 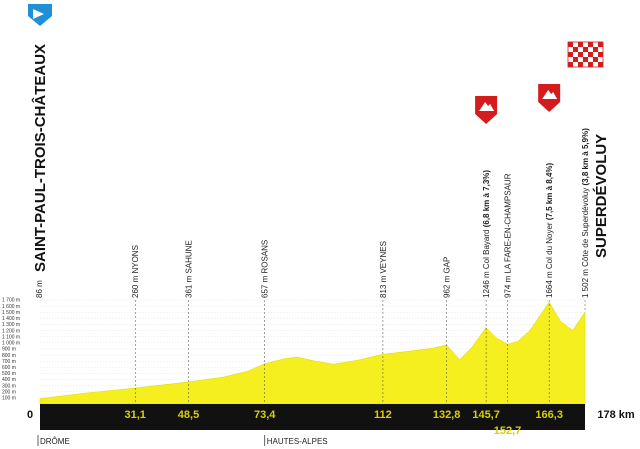 What do you see at coordinates (297, 441) in the screenshot?
I see `region-label: HAUTES-ALPES` at bounding box center [297, 441].